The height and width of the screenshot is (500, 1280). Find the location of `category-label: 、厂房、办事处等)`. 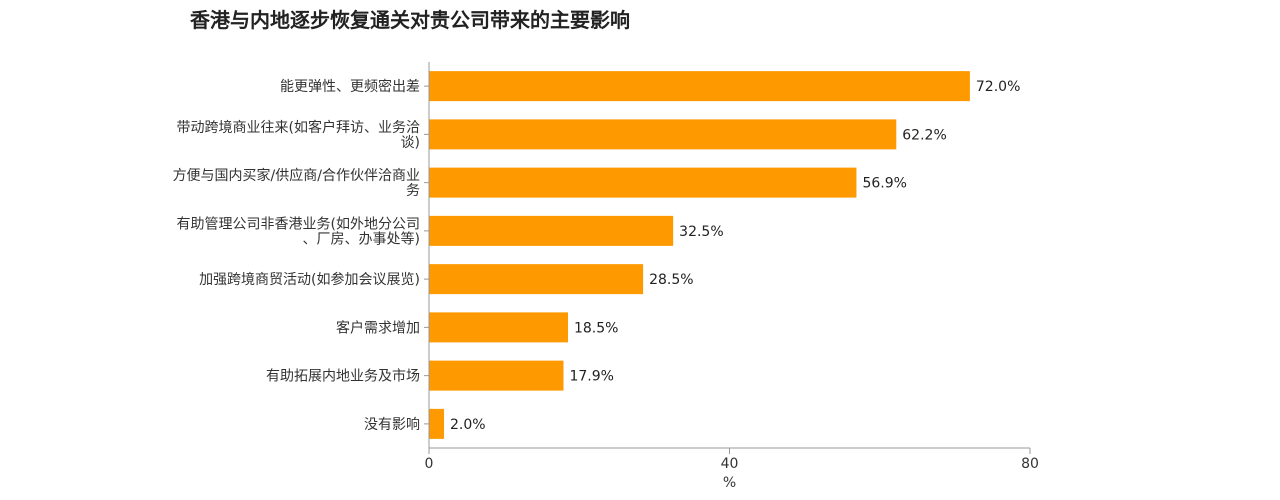

category-label: 、厂房、办事处等) is located at coordinates (361, 238).